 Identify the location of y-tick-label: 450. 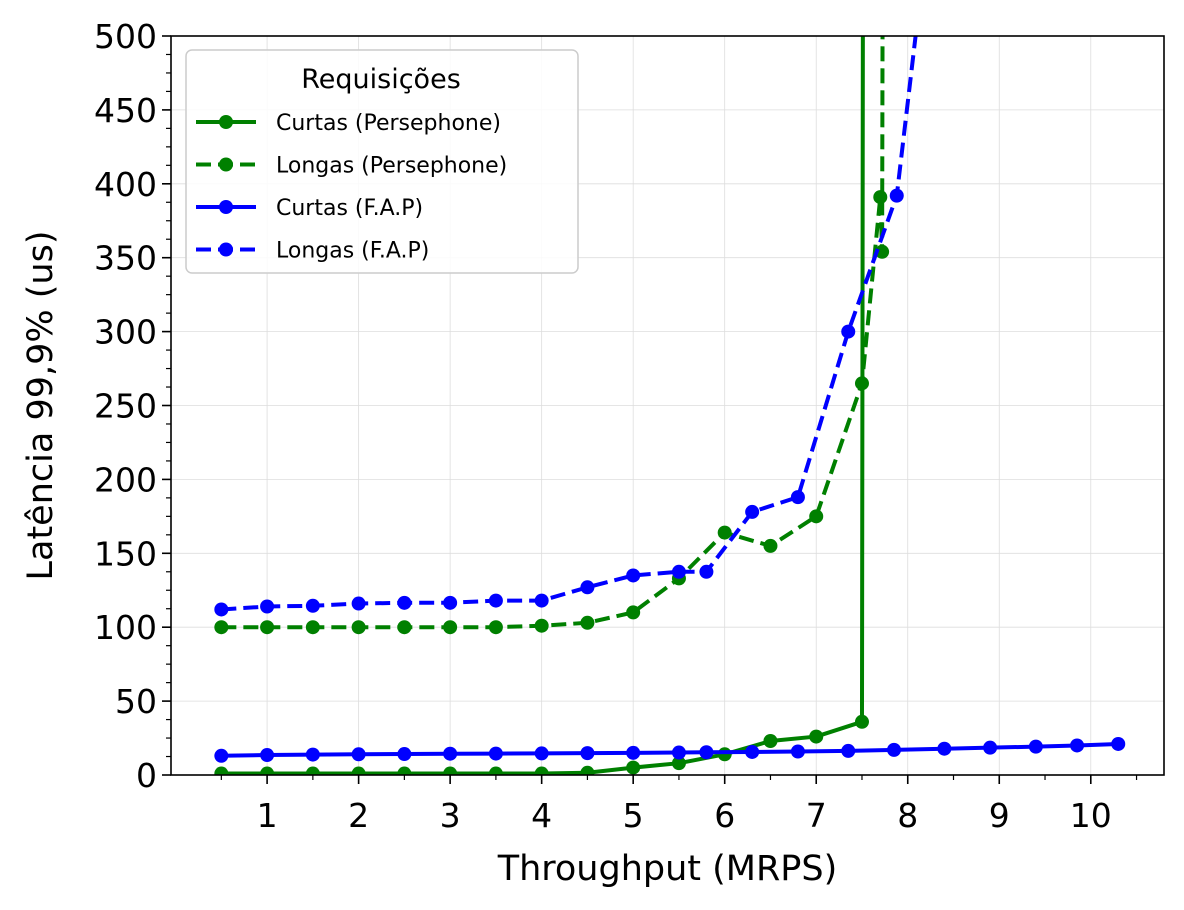
(125, 110).